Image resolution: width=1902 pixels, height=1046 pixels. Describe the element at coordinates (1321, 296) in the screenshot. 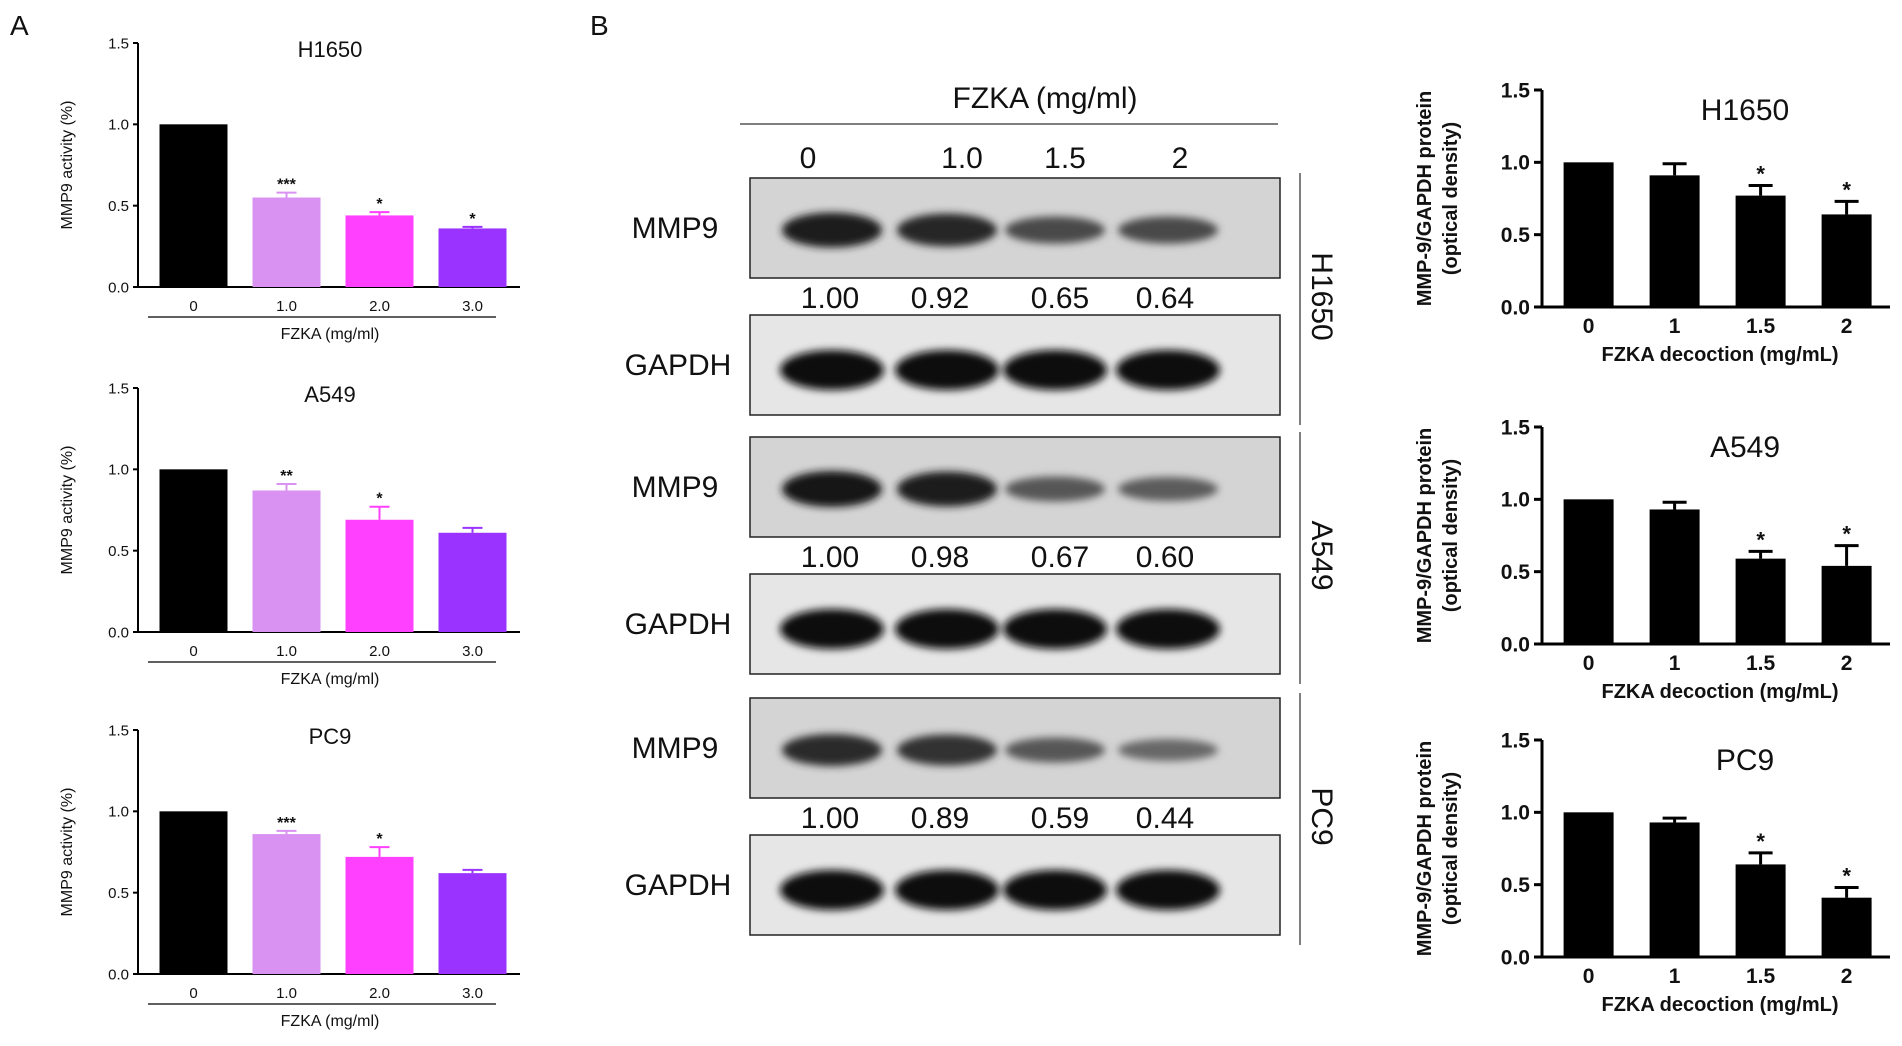

I see `cell-line-label: H1650` at that location.